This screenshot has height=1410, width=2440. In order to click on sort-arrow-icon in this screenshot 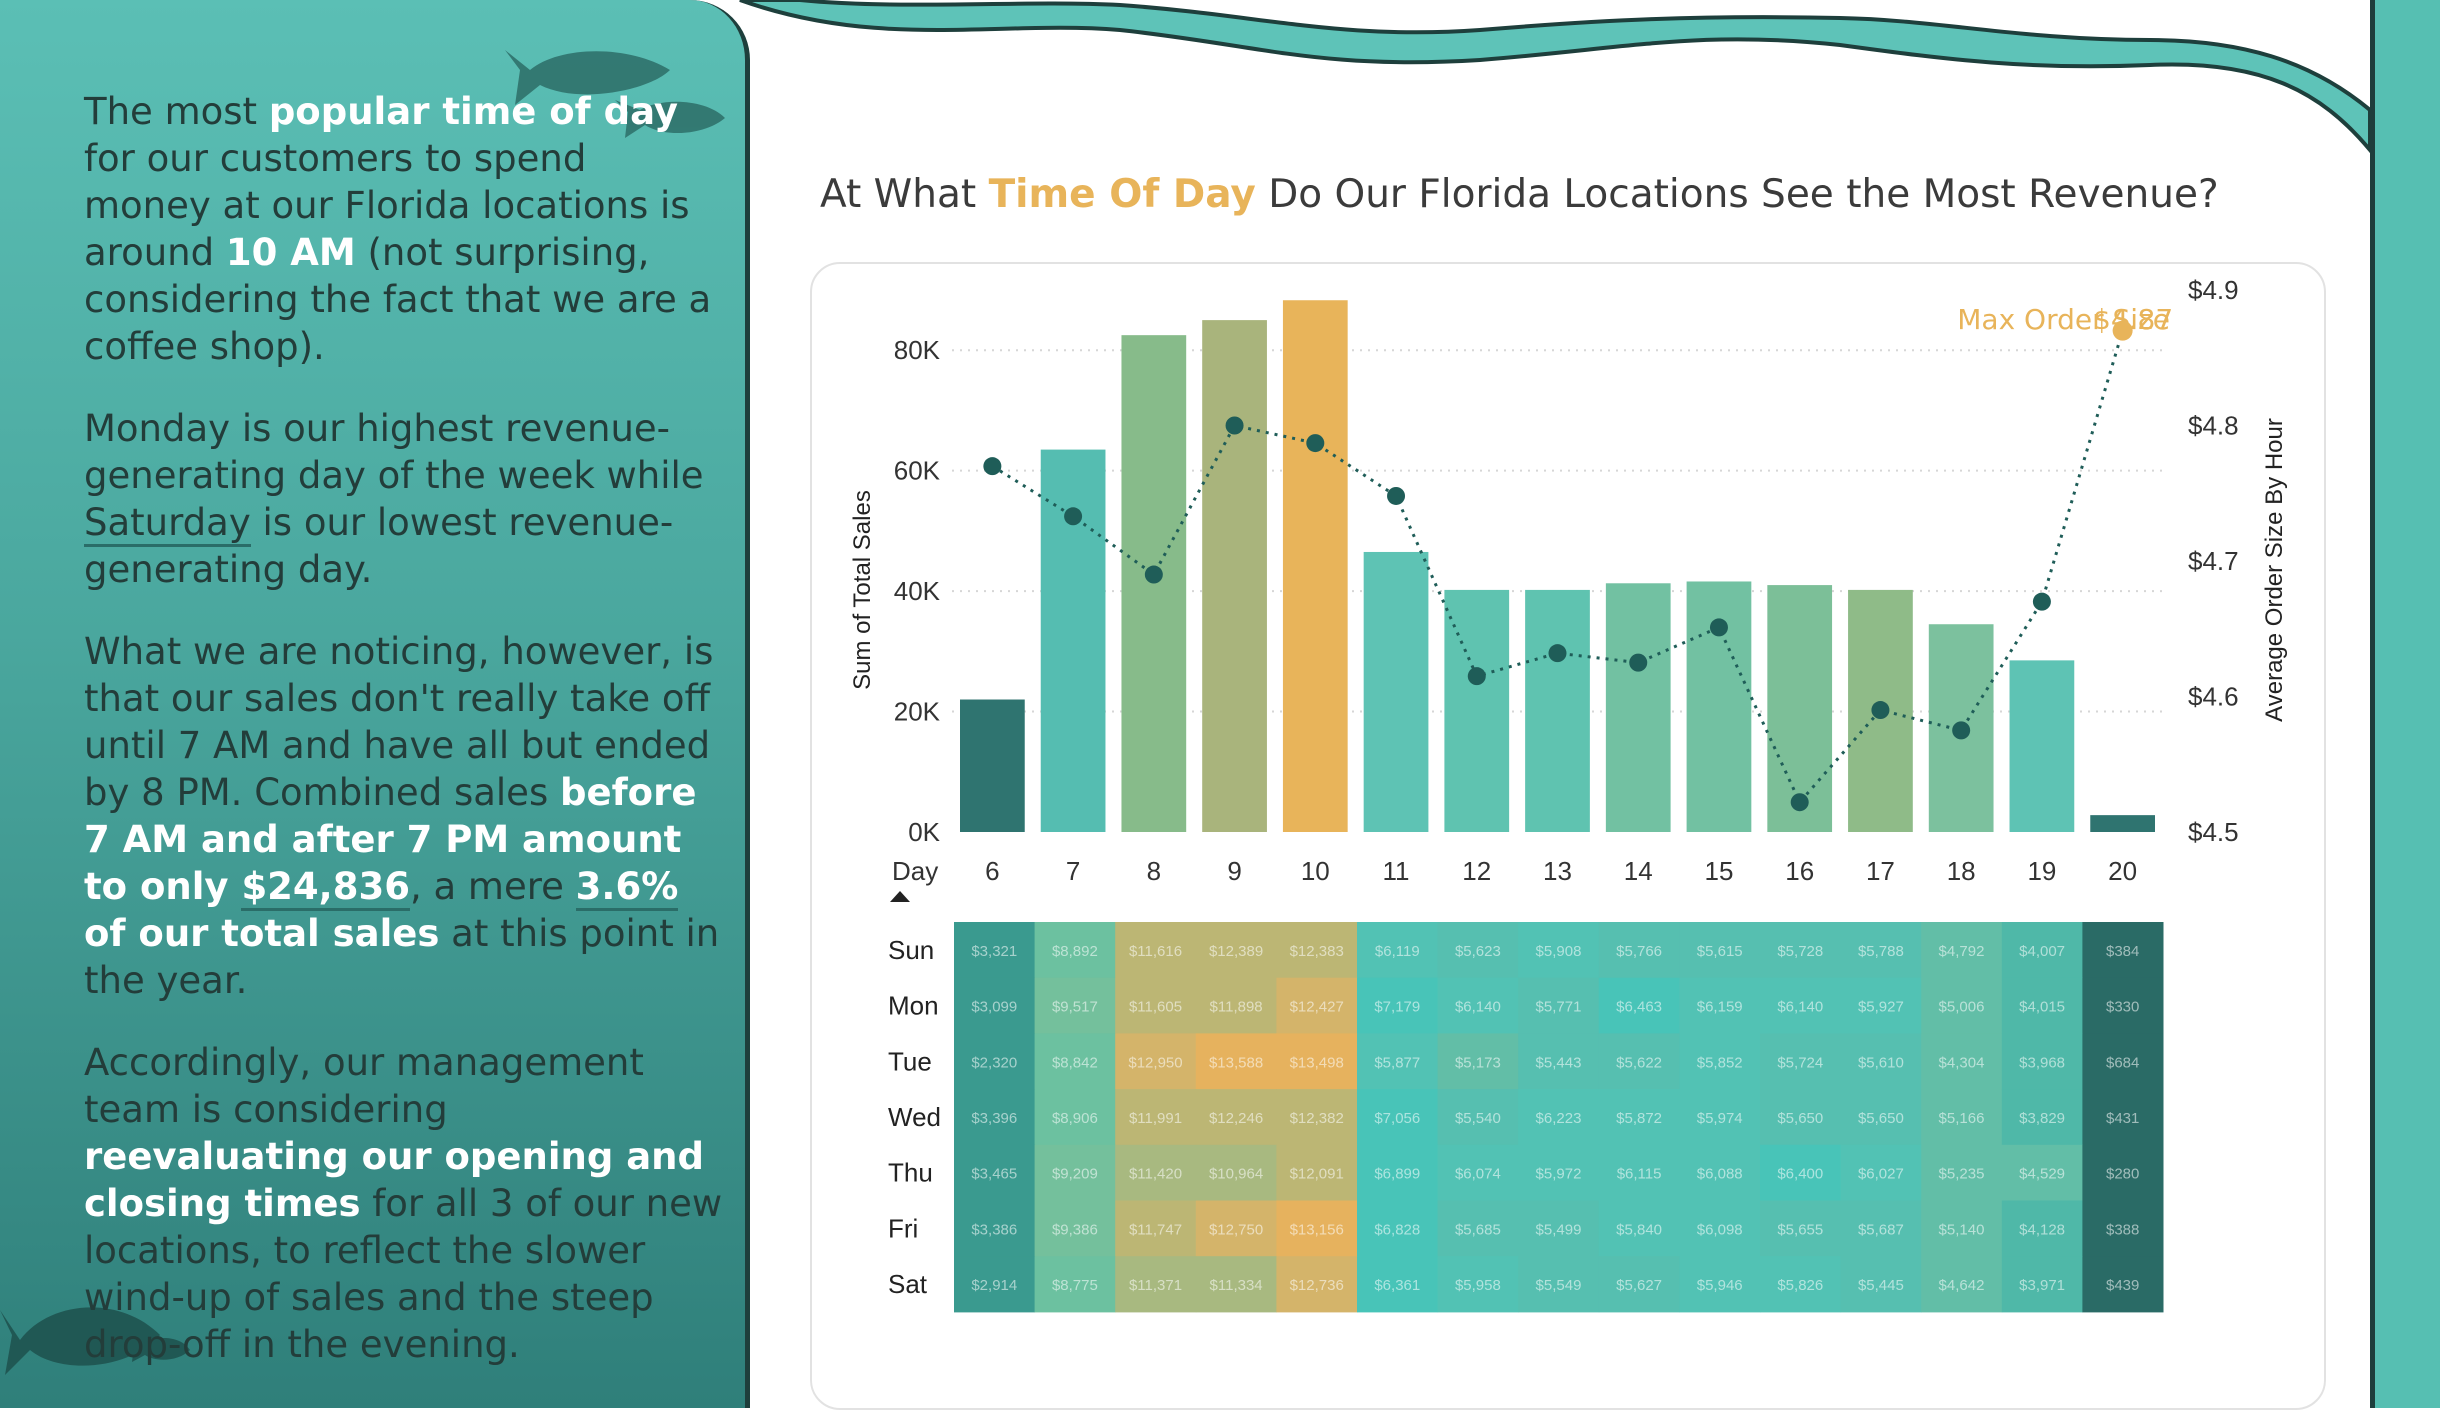, I will do `click(900, 896)`.